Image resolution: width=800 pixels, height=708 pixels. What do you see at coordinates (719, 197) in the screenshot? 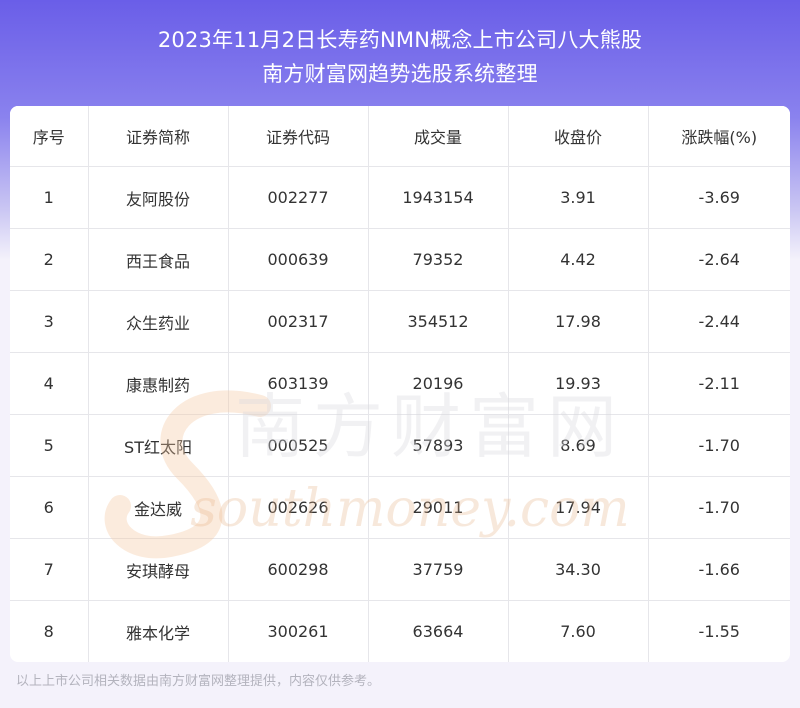
I see `cell-change: -3.69` at bounding box center [719, 197].